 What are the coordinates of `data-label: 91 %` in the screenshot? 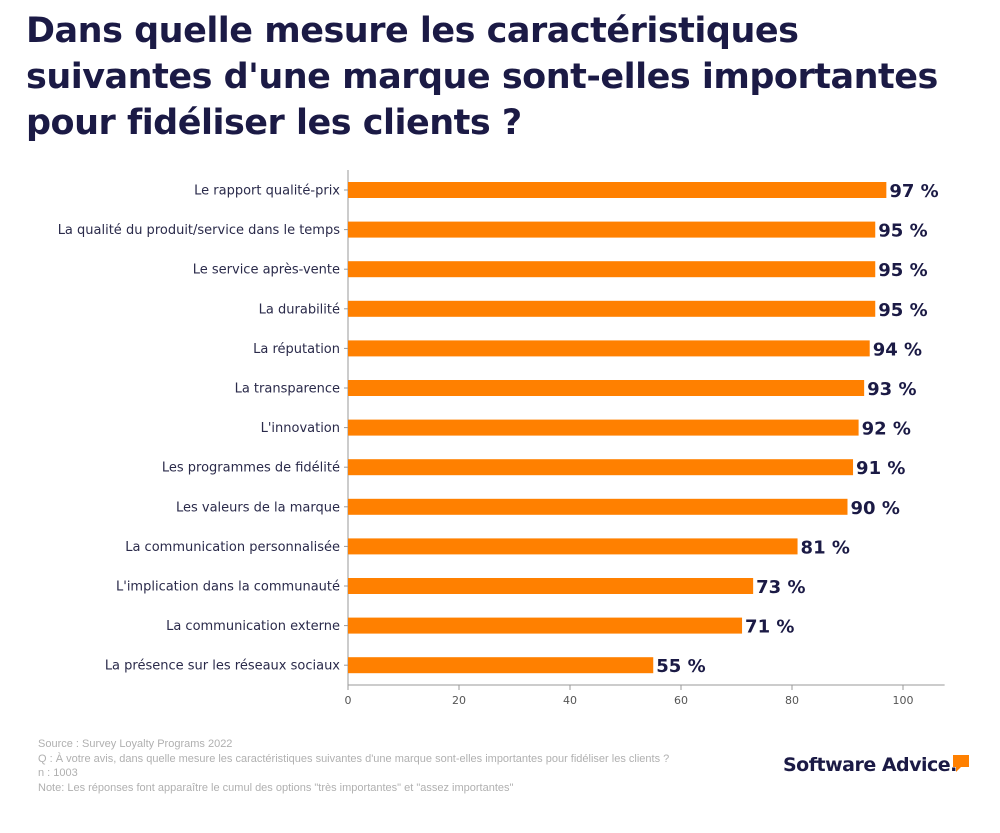 It's located at (880, 468).